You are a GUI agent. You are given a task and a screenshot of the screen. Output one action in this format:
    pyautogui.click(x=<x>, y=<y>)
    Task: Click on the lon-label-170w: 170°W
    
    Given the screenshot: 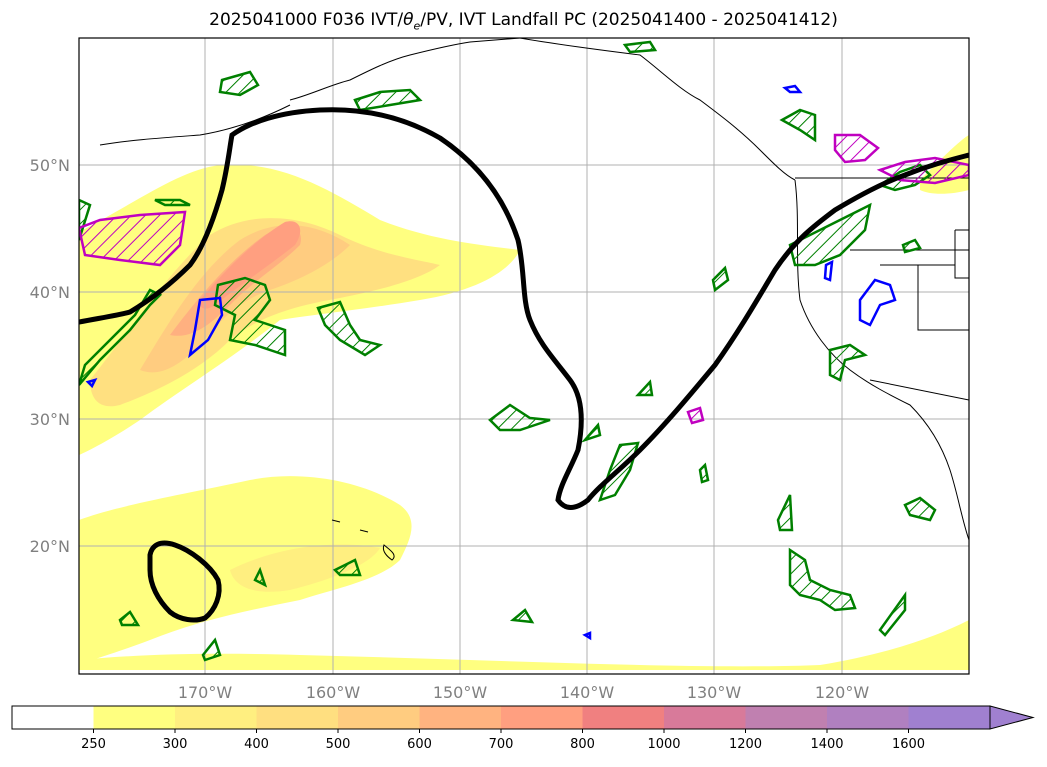 What is the action you would take?
    pyautogui.click(x=205, y=692)
    